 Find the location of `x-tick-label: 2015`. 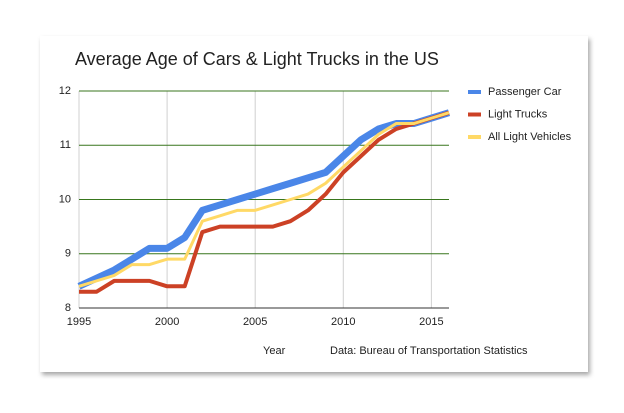

x-tick-label: 2015 is located at coordinates (431, 322).